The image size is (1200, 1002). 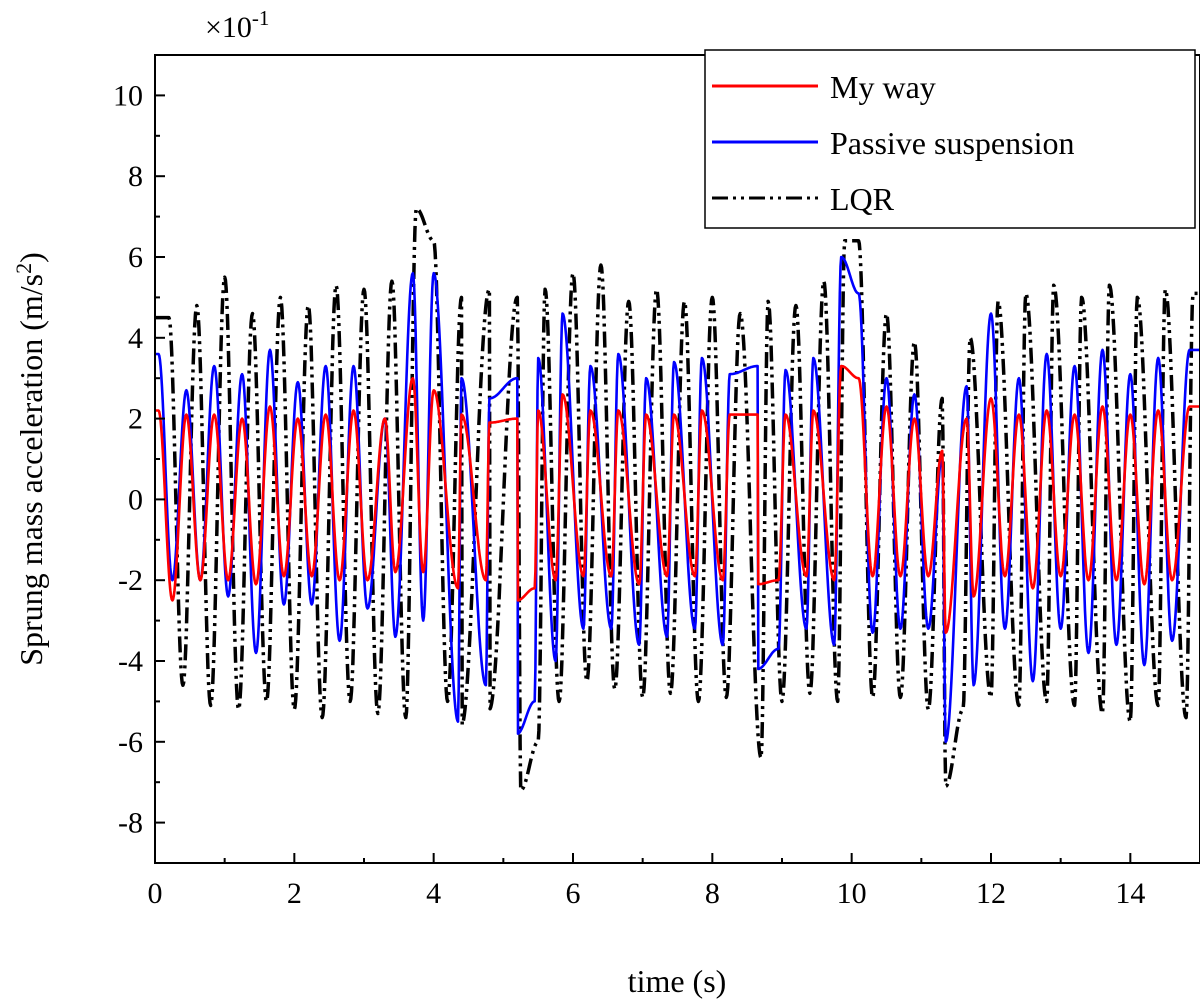 What do you see at coordinates (573, 893) in the screenshot?
I see `x-tick-label: 6` at bounding box center [573, 893].